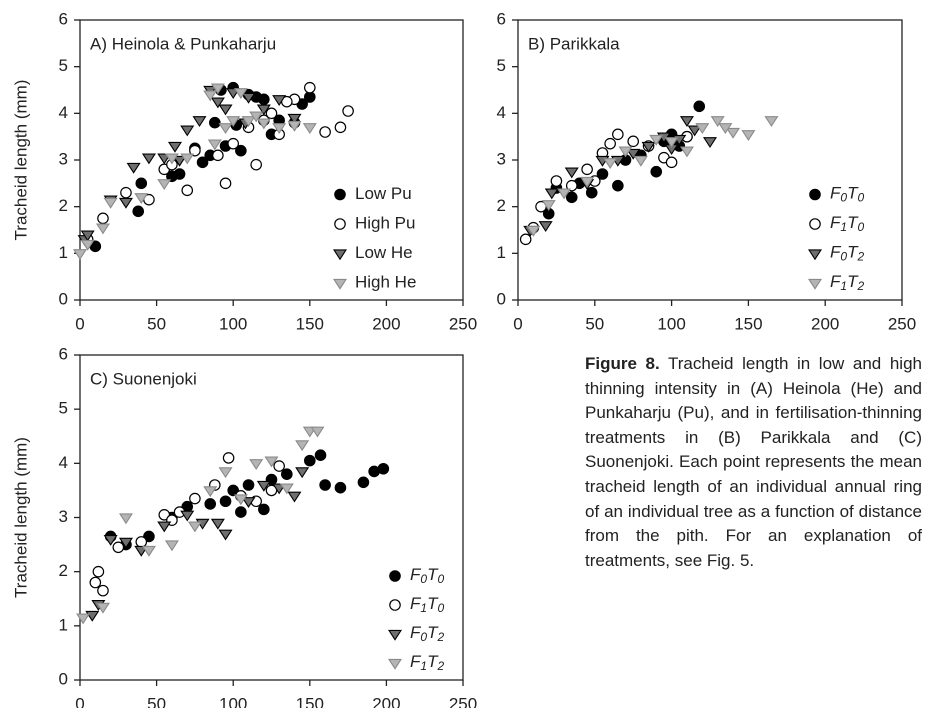 This screenshot has width=932, height=708. What do you see at coordinates (463, 323) in the screenshot?
I see `x-tick-label: 250` at bounding box center [463, 323].